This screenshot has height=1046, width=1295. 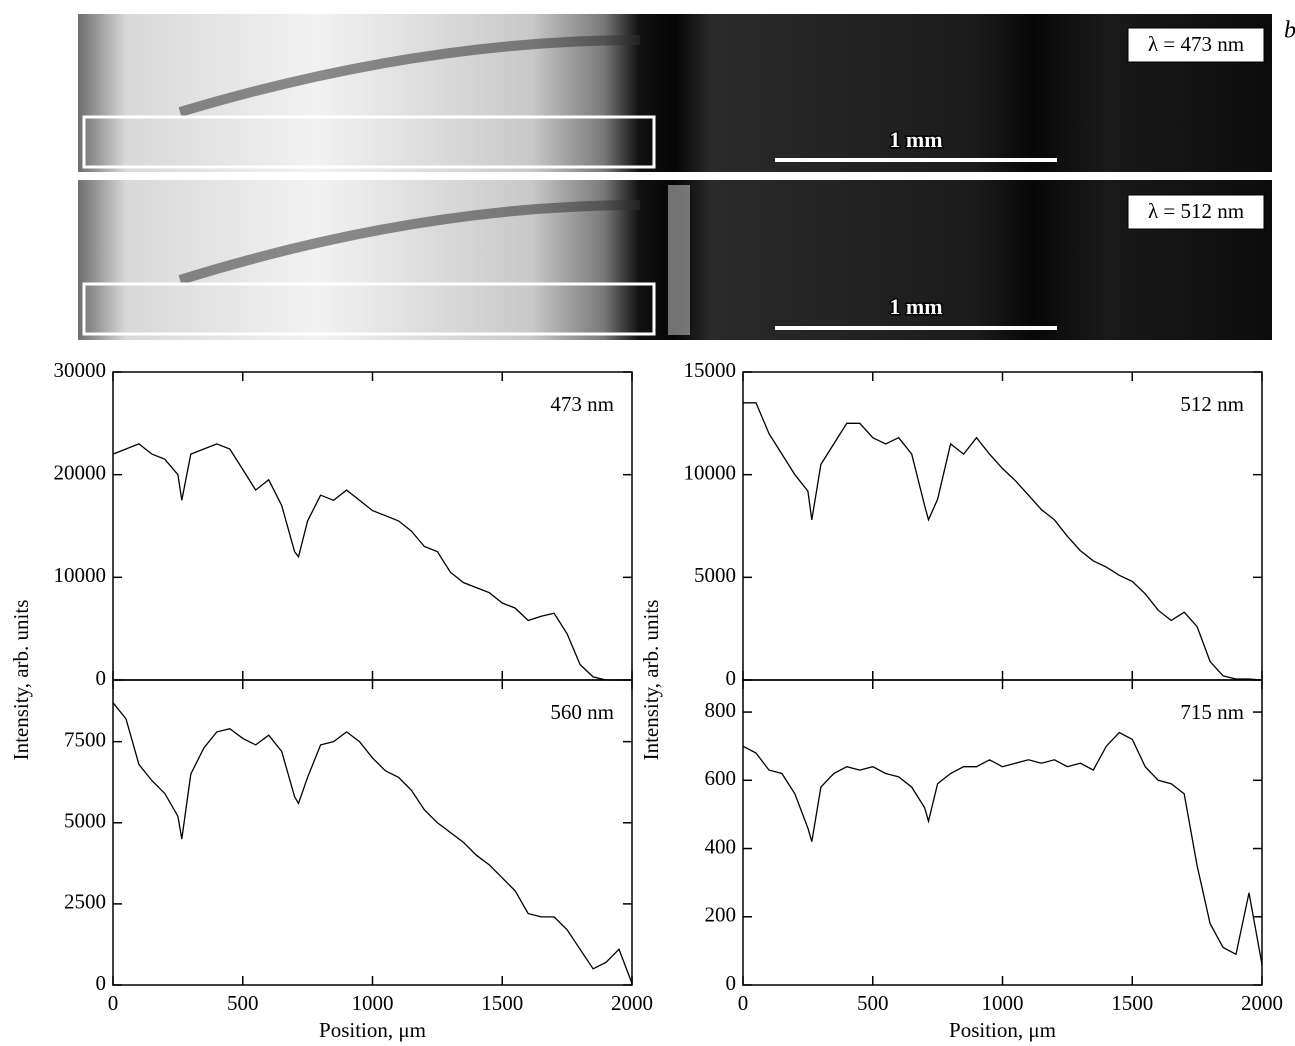 I want to click on annotation: 715 nm, so click(x=1212, y=712).